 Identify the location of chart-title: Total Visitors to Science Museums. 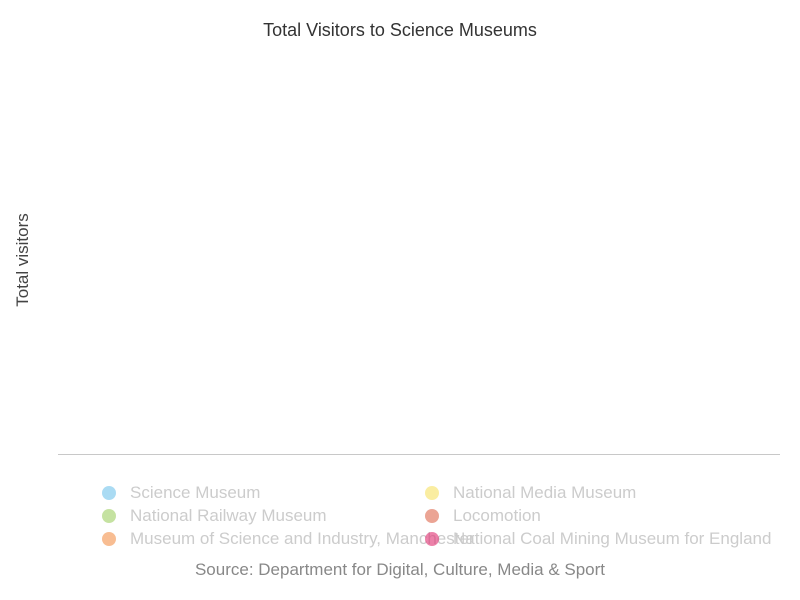
(400, 30).